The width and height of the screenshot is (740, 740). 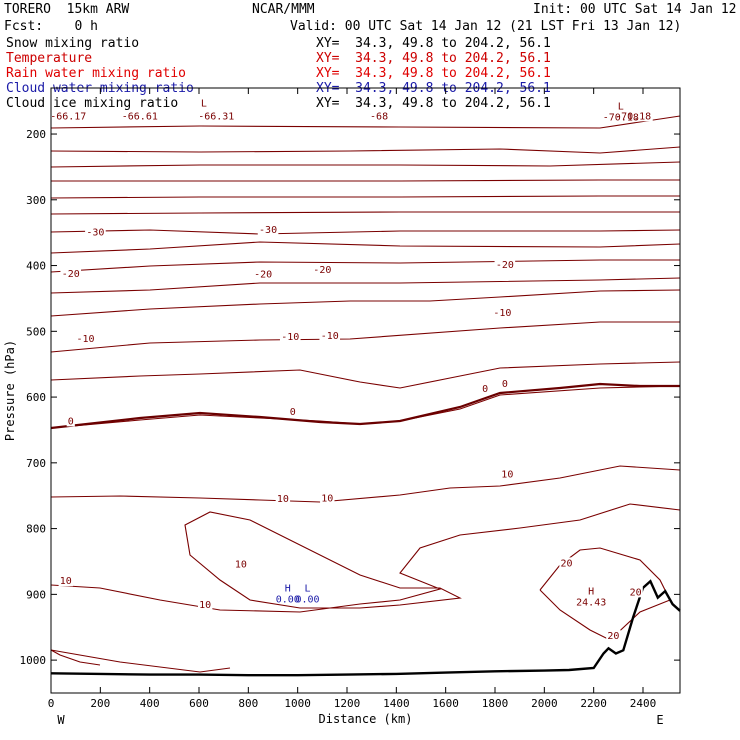 I want to click on x-tick-label: 1200, so click(x=347, y=703).